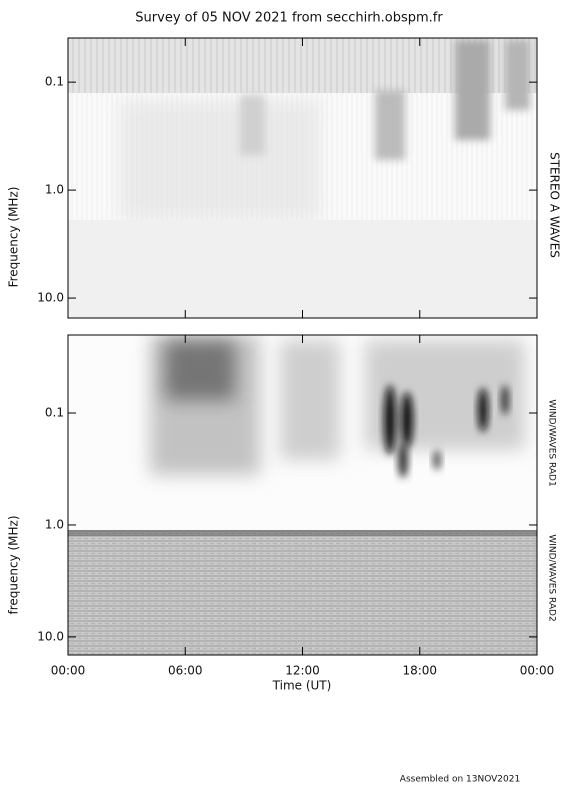  I want to click on panel-label: WIND/WAVES RAD2, so click(552, 577).